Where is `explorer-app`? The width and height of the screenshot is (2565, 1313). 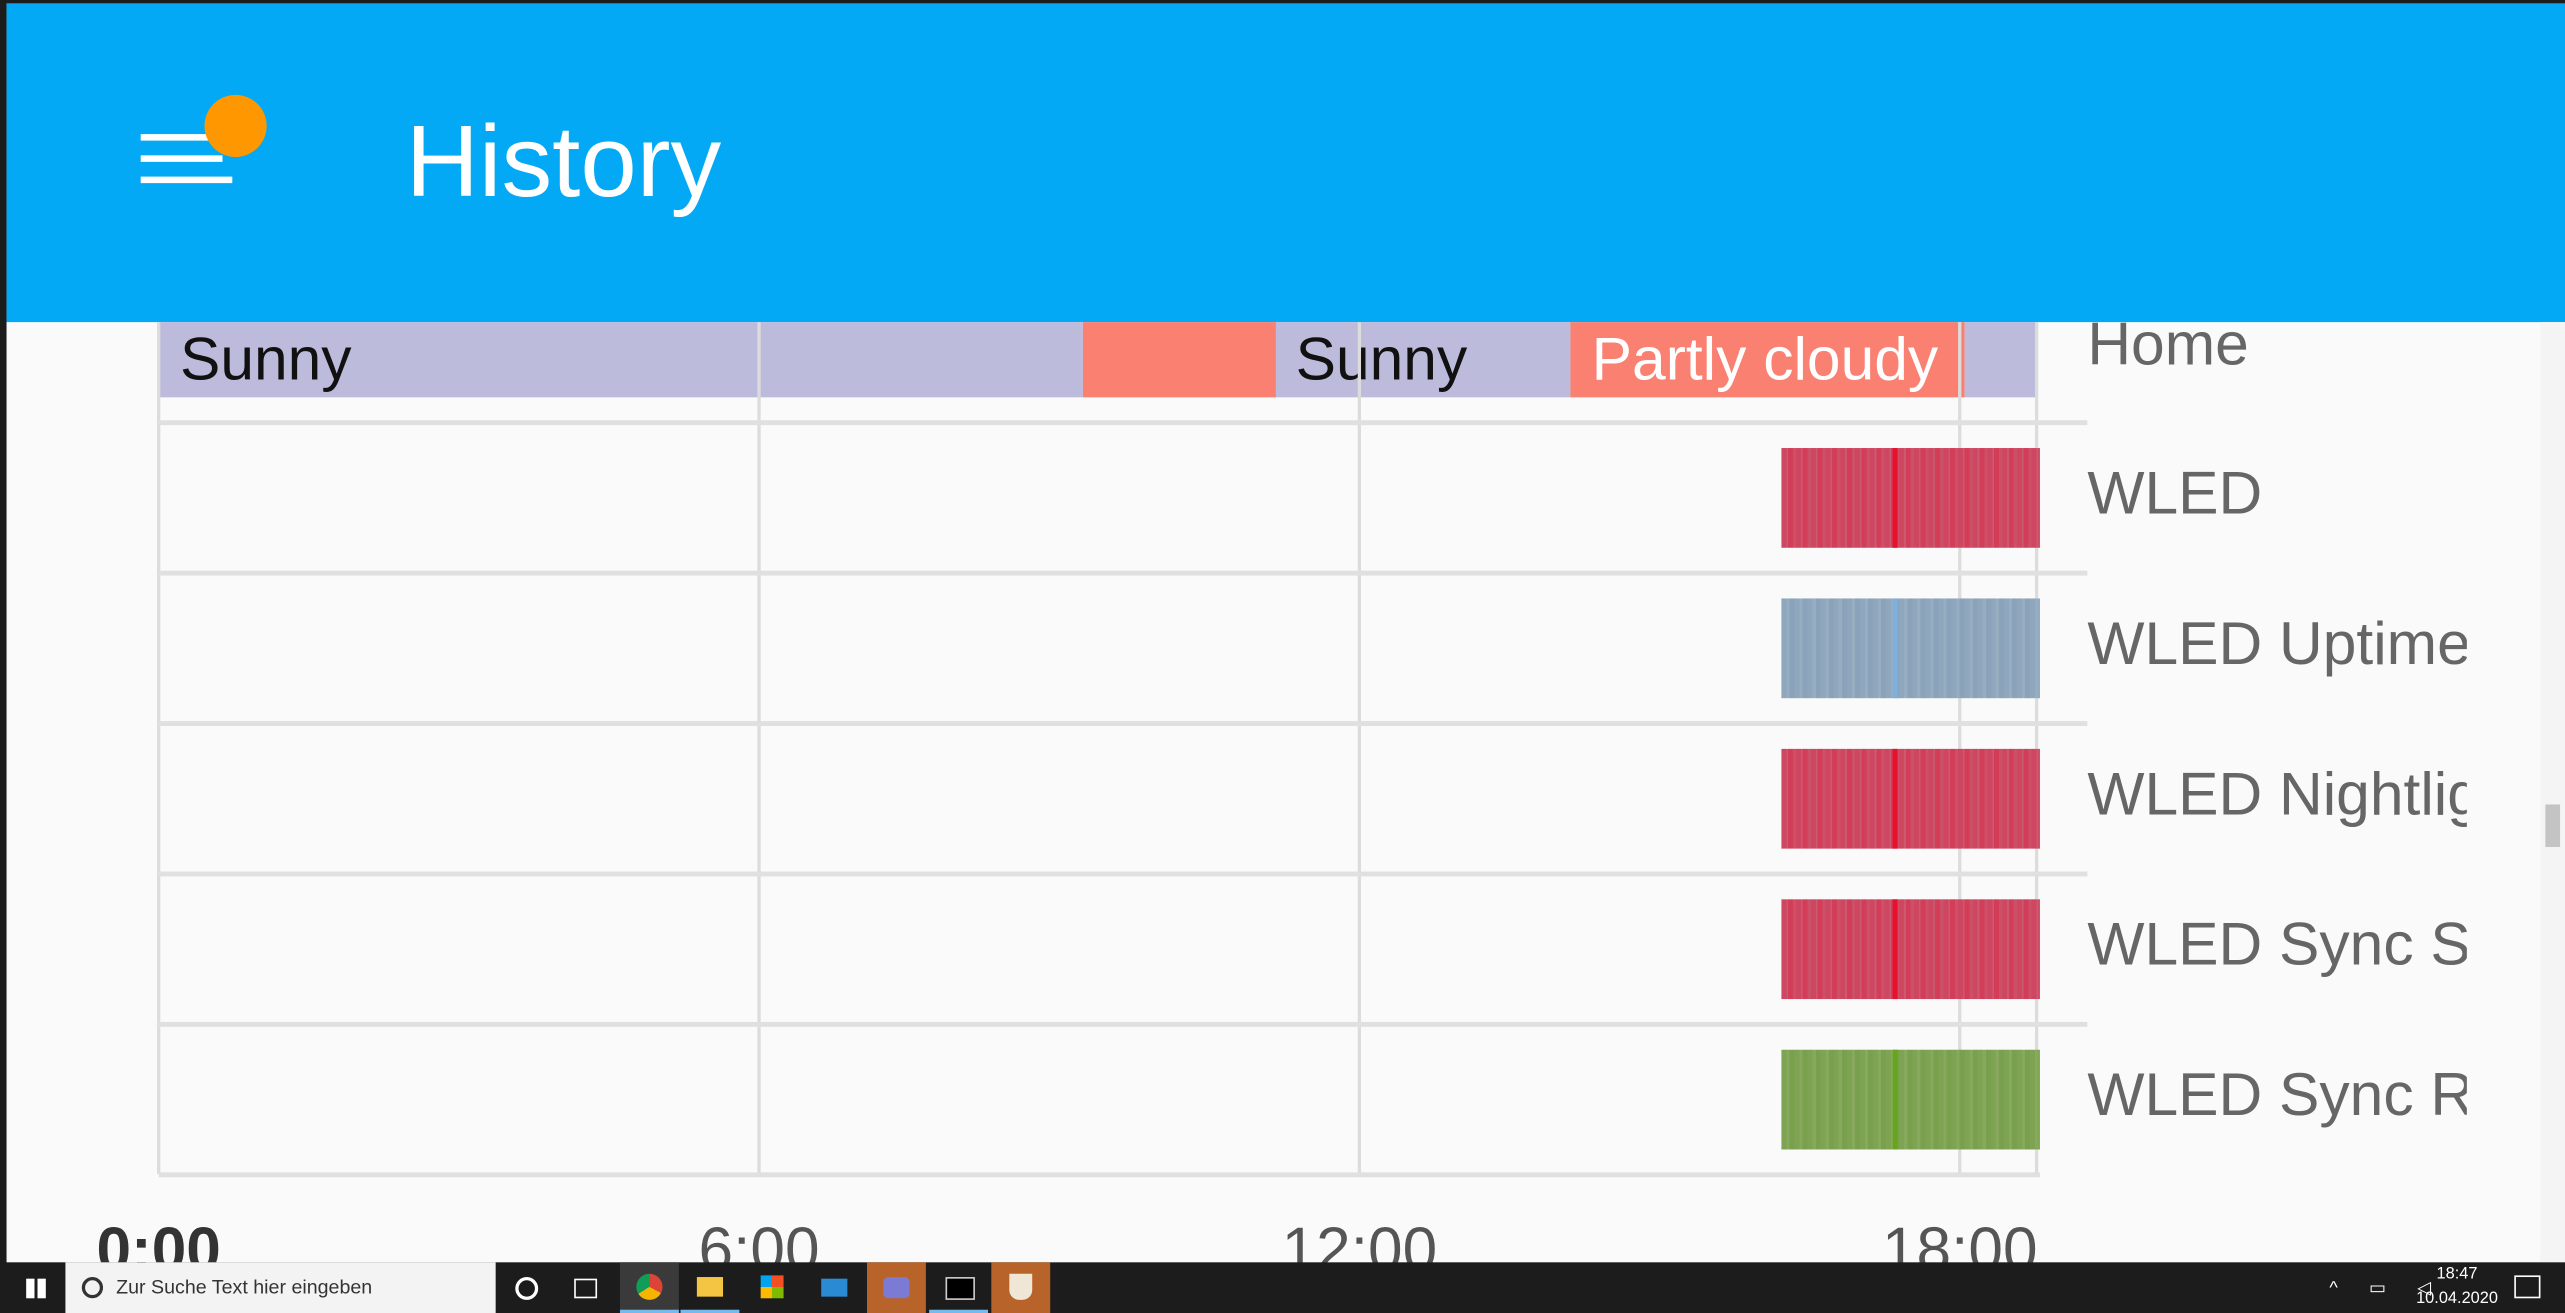 explorer-app is located at coordinates (710, 1287).